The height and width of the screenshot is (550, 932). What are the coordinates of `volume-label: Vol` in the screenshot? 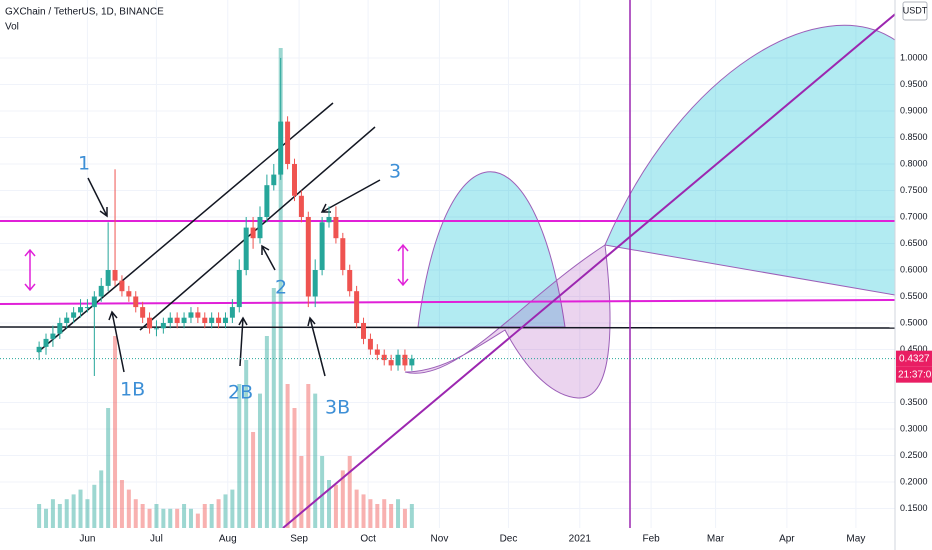 It's located at (12, 27).